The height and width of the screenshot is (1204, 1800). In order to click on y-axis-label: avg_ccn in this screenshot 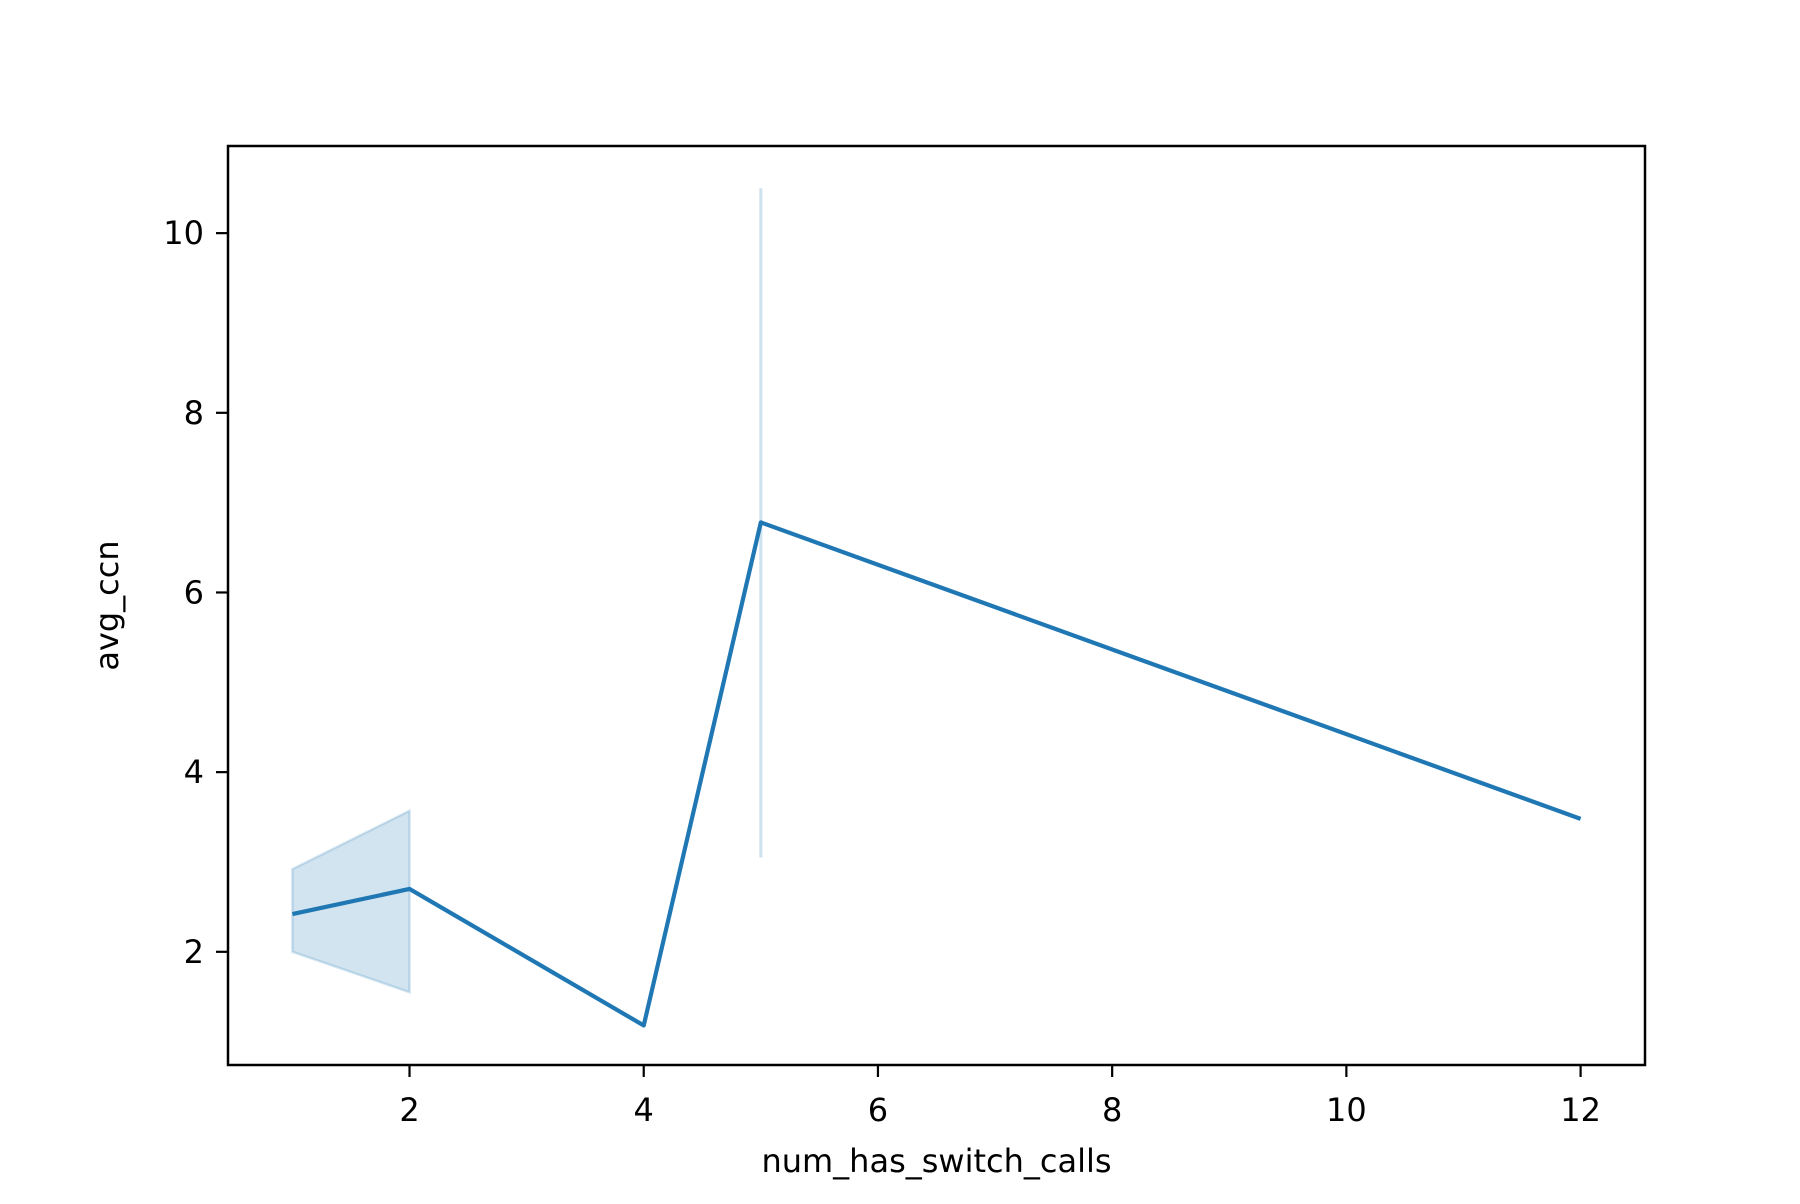, I will do `click(107, 605)`.